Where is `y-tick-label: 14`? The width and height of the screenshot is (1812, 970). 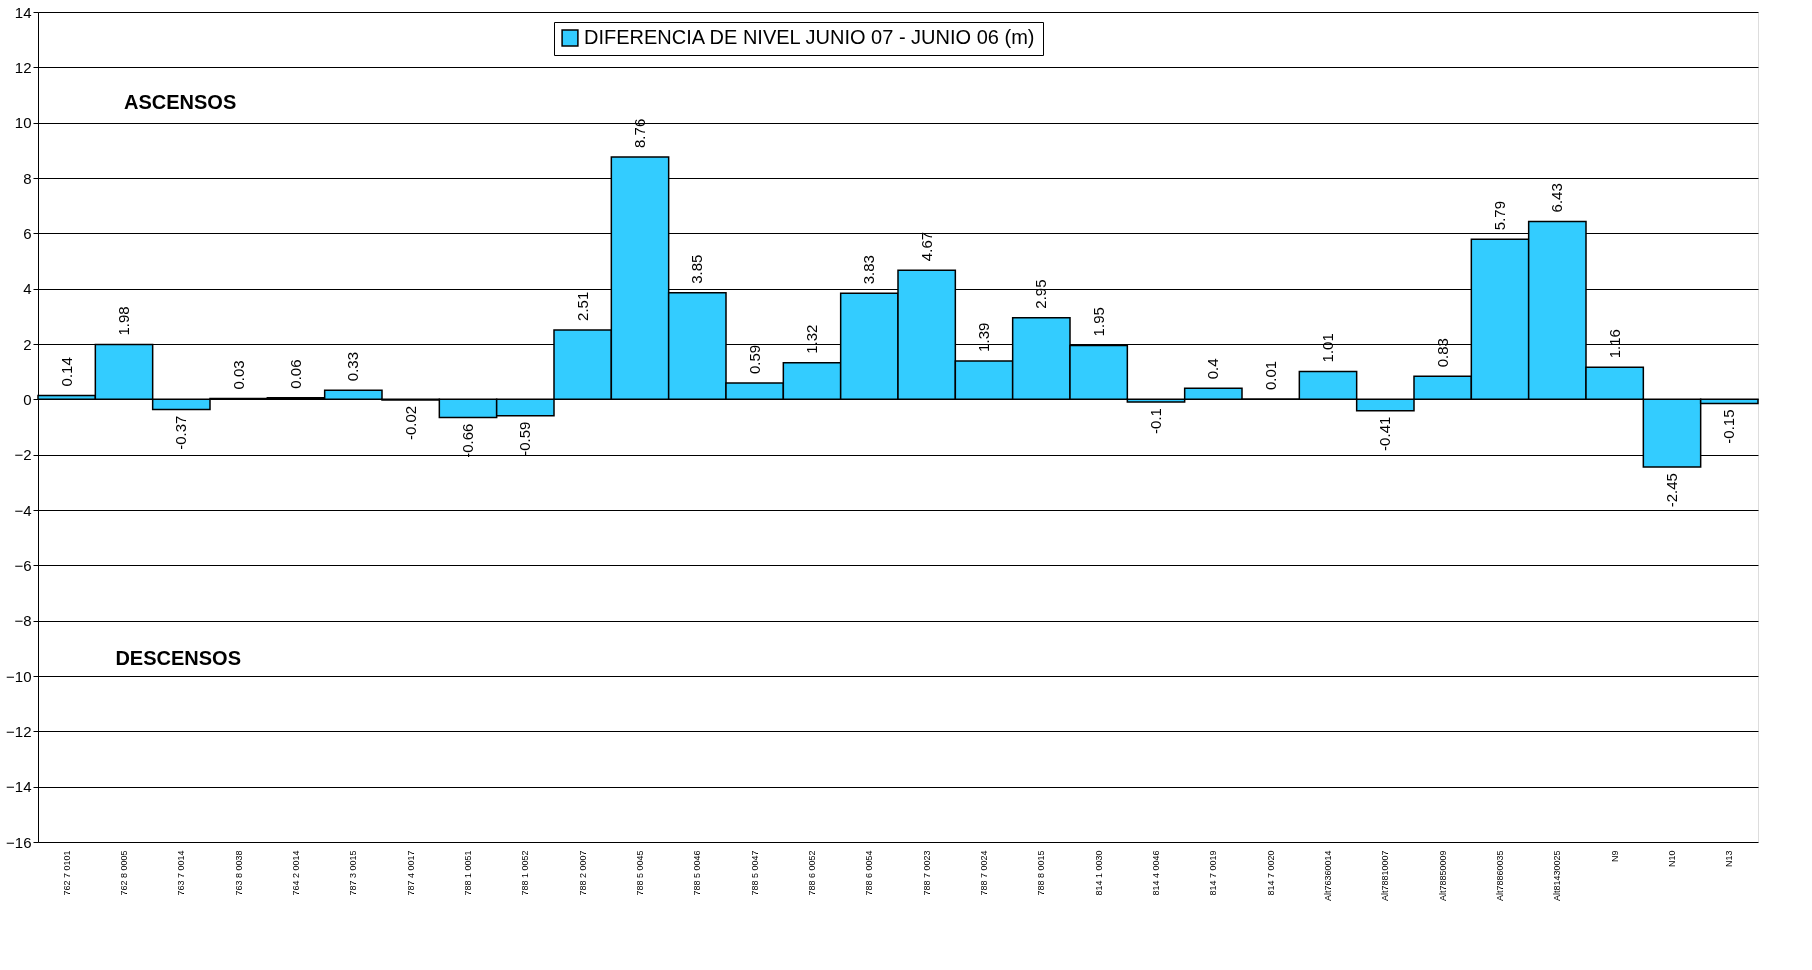
y-tick-label: 14 is located at coordinates (23, 12).